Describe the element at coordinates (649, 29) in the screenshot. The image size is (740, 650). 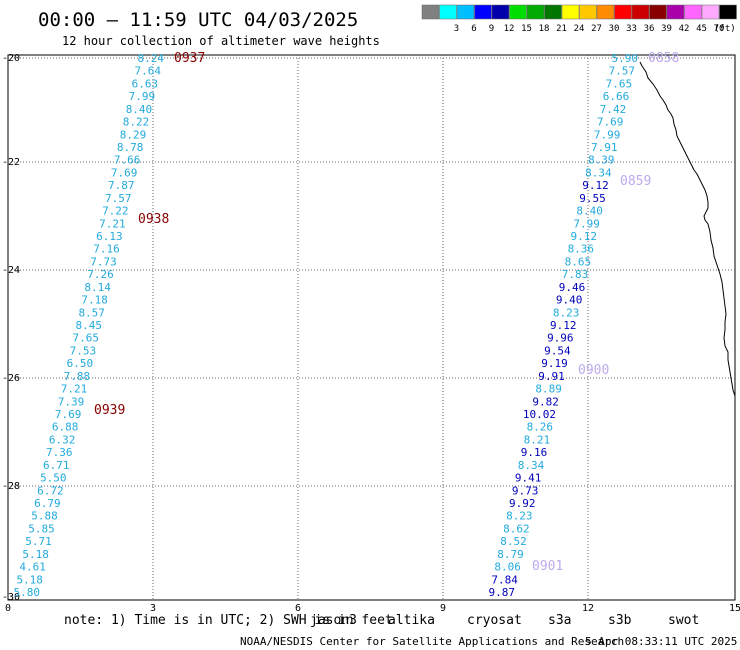
I see `legend-label: 36` at that location.